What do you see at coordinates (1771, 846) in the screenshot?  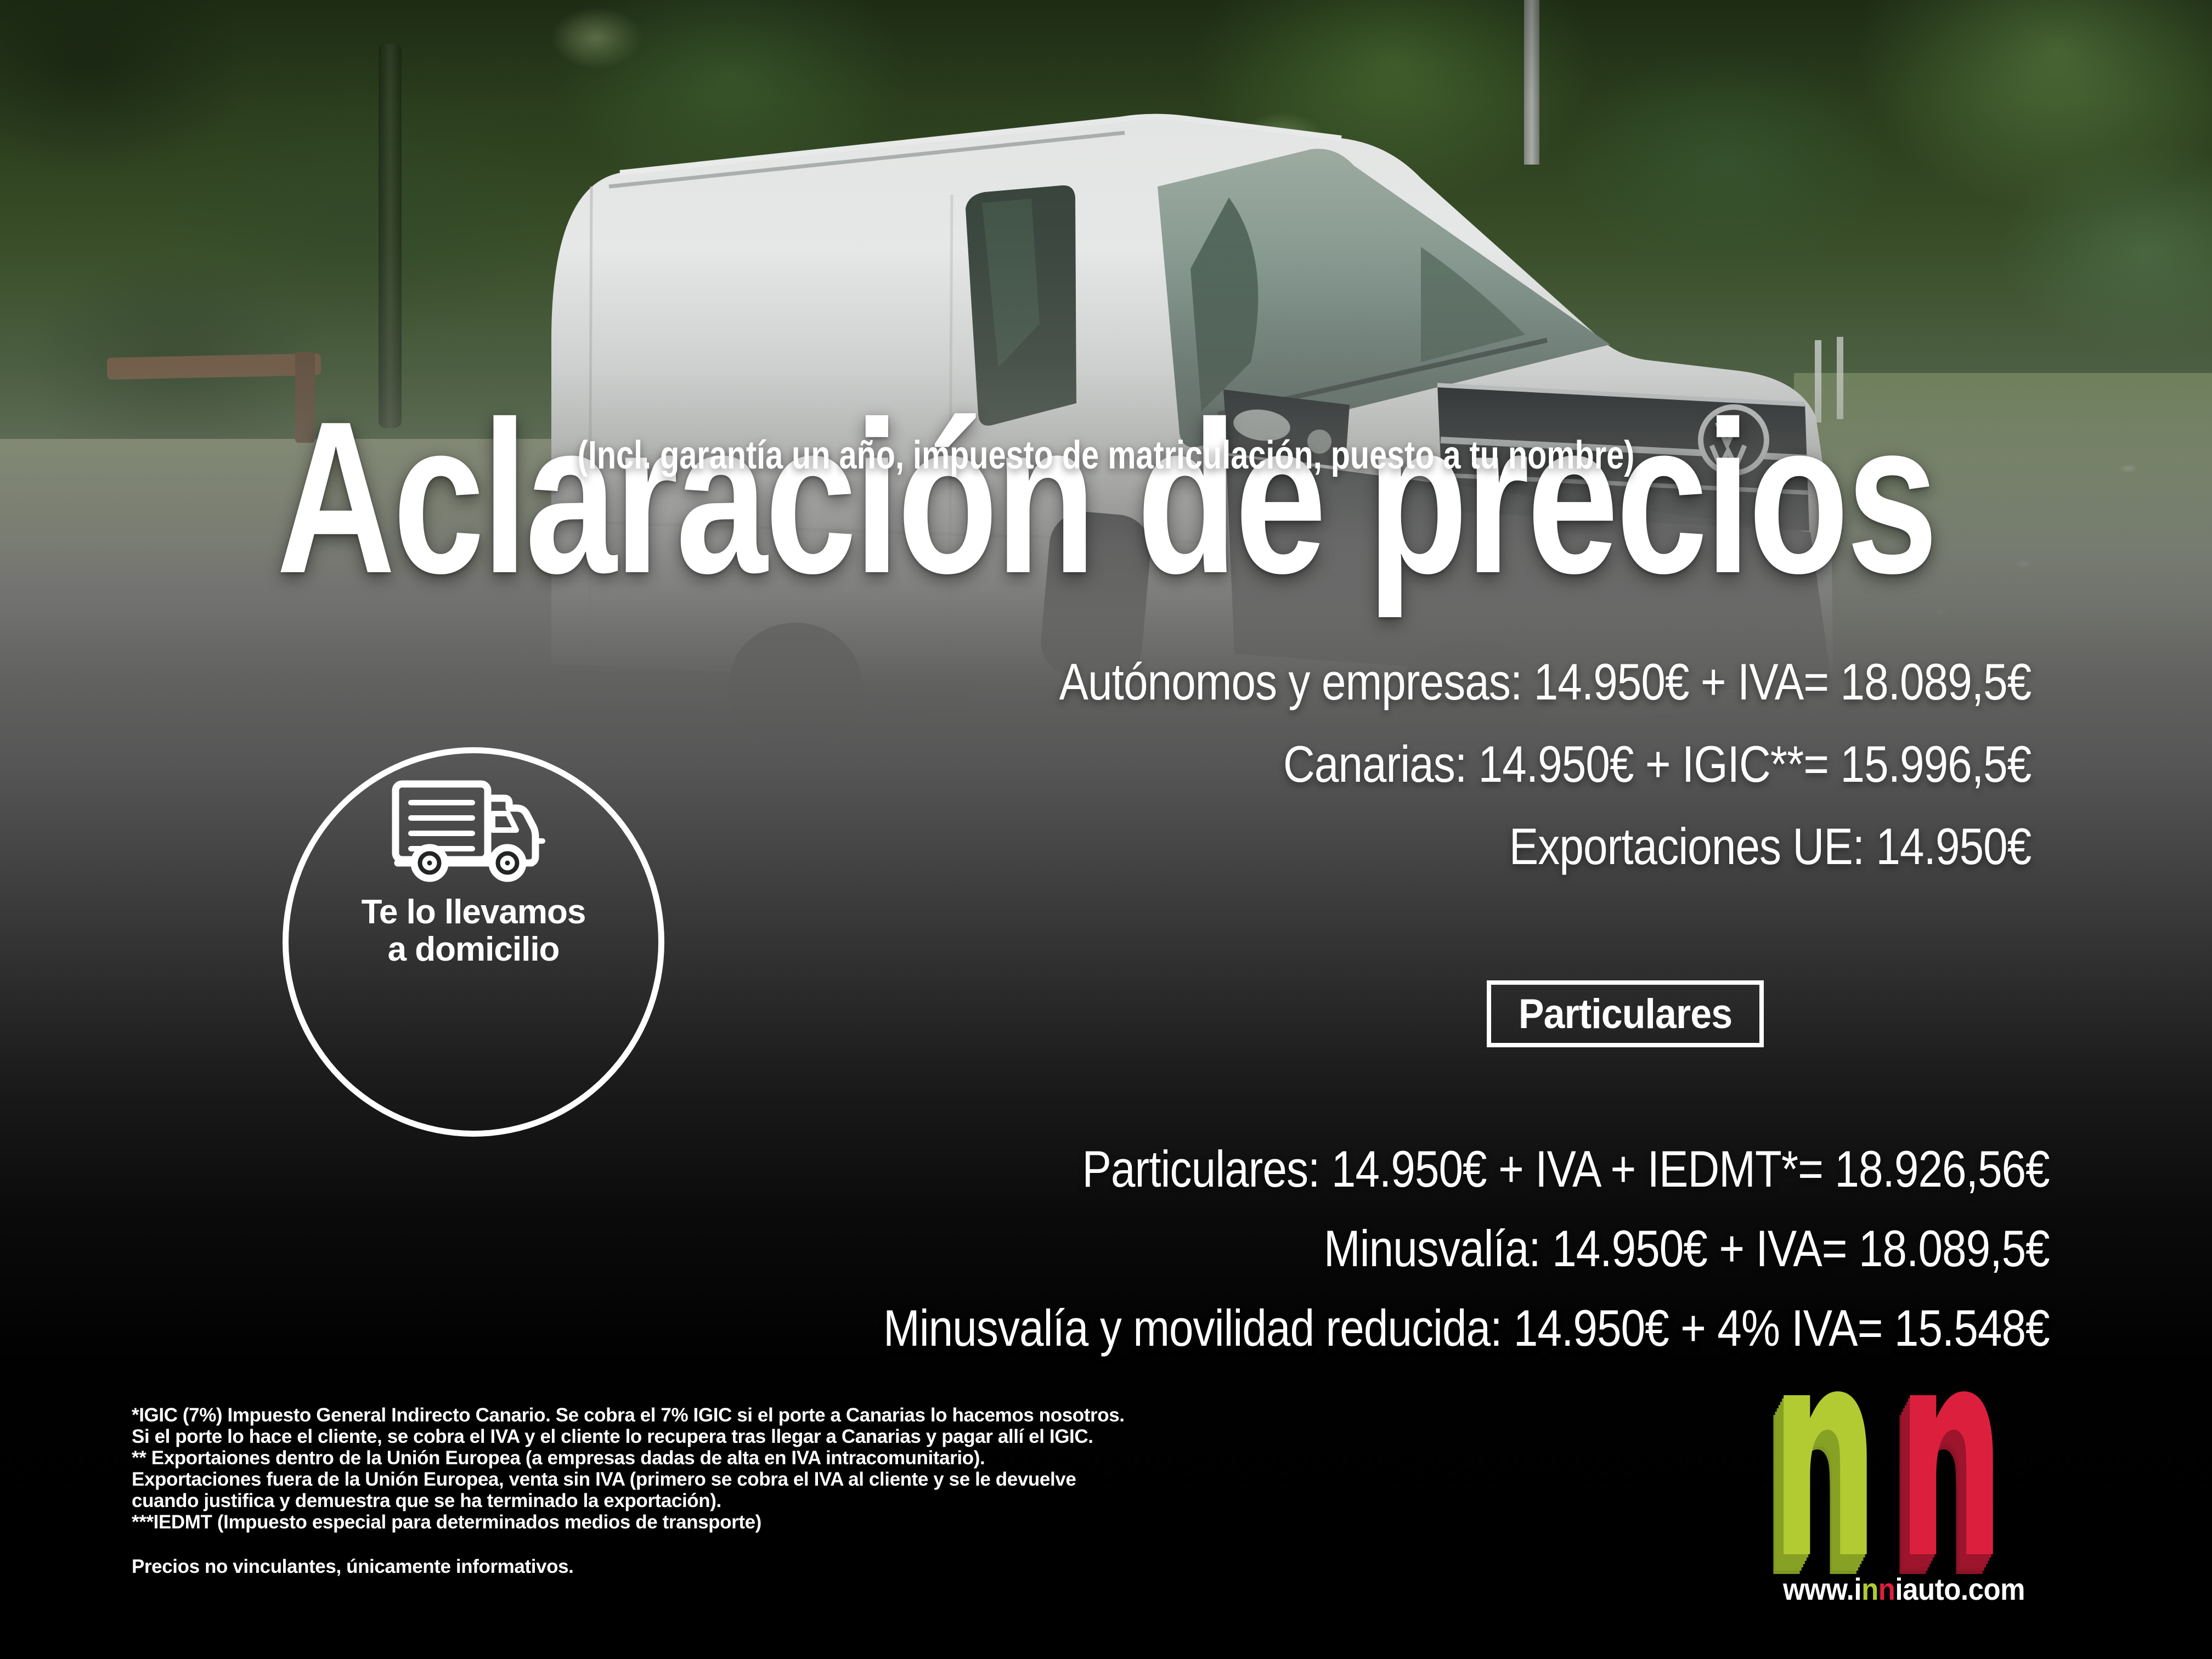 I see `price-line-exportaciones-ue: Exportaciones UE: 14.950€` at bounding box center [1771, 846].